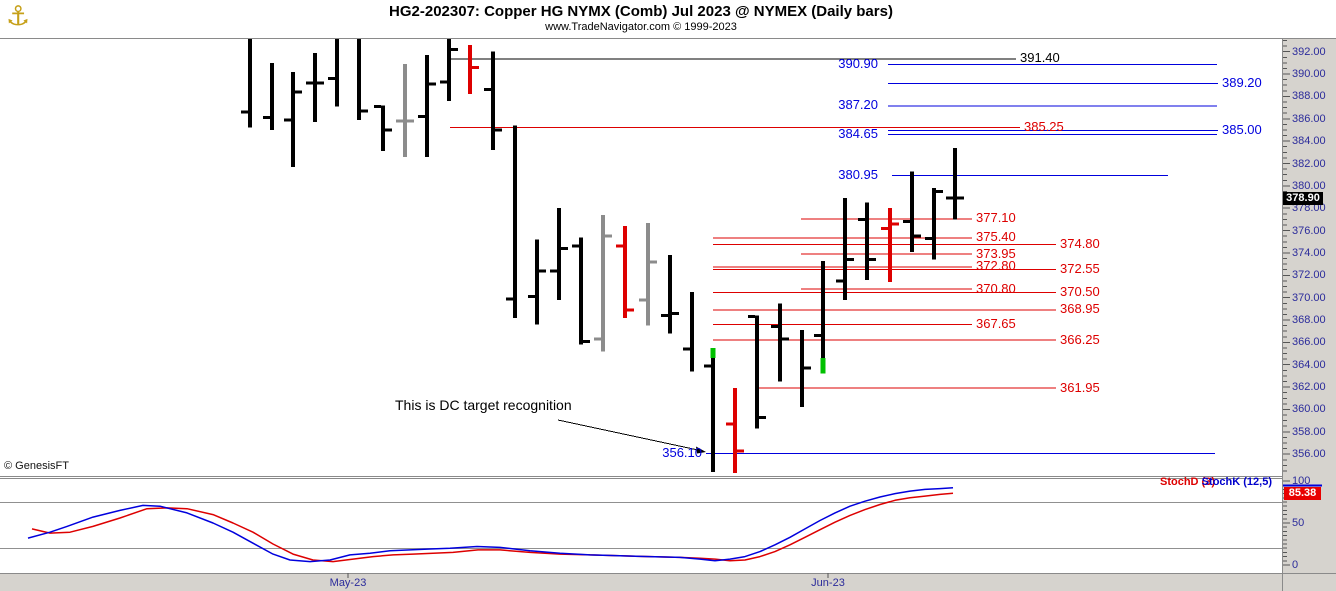 The width and height of the screenshot is (1336, 591). I want to click on price-axis-label: 368.00, so click(1309, 320).